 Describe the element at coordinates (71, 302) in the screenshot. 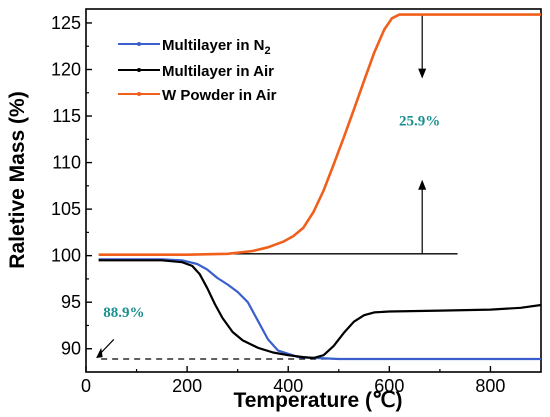

I see `y-tick-label: 95` at that location.